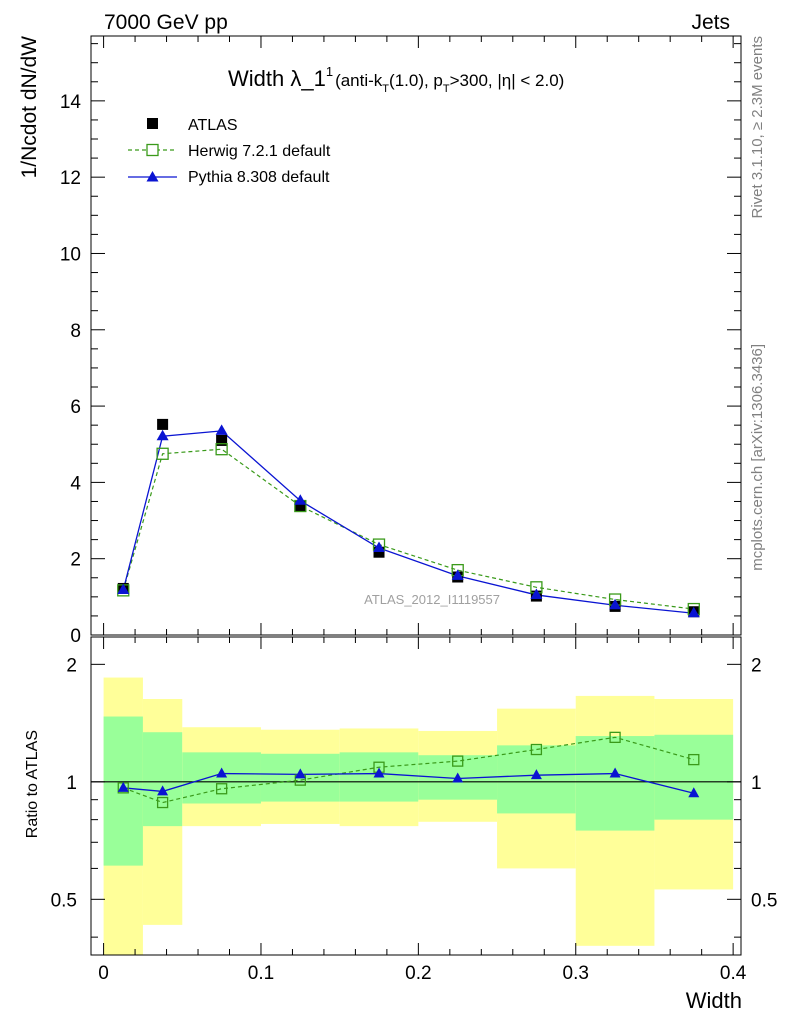  I want to click on header-left: 7000 GeV pp, so click(166, 22).